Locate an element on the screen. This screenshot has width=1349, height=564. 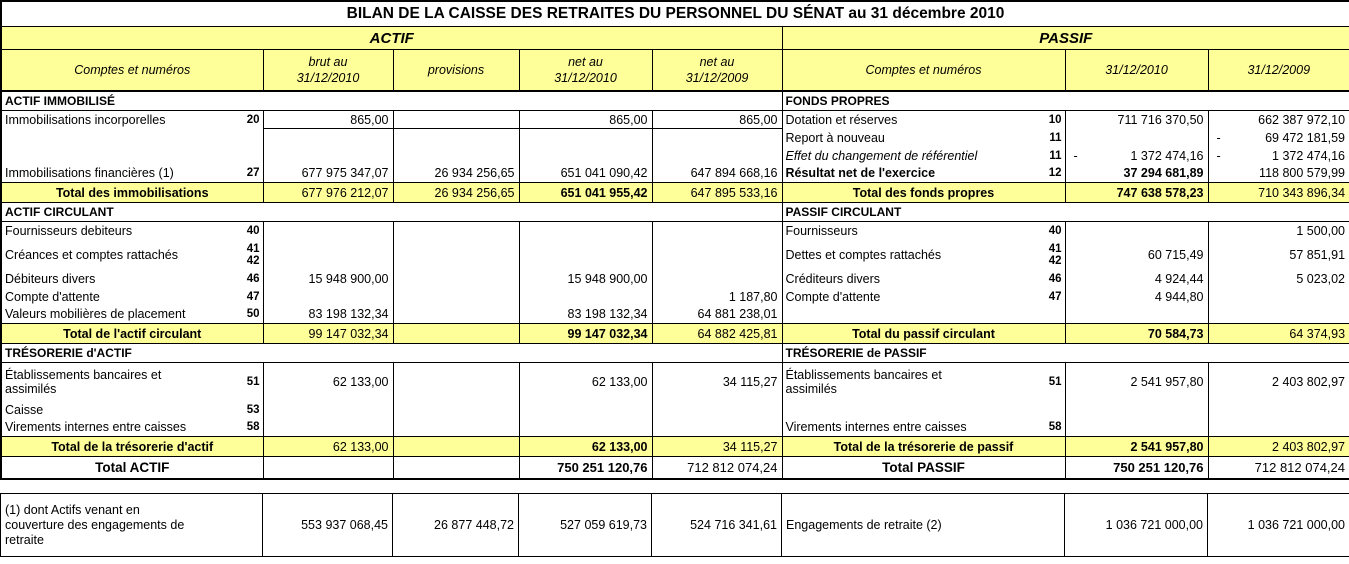
row-label-wrap: Dettes et comptes rattachés 41 42 is located at coordinates (924, 255).